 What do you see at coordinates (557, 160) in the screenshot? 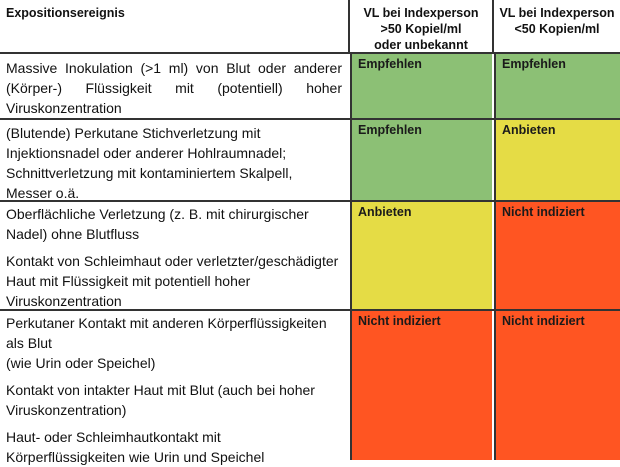
I see `row-2-col2-recommendation: Anbieten` at bounding box center [557, 160].